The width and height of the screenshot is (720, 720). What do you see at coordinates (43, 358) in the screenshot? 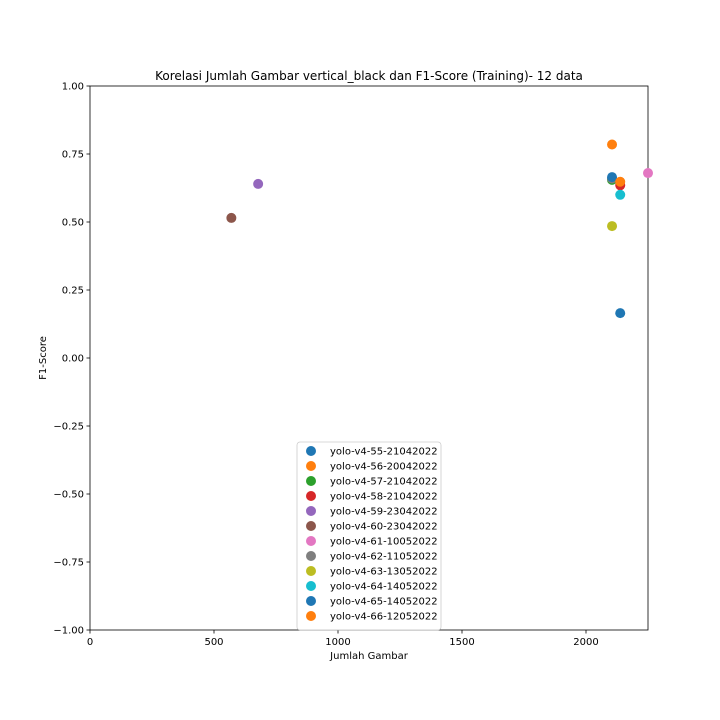
I see `y-axis-label: F1-Score` at bounding box center [43, 358].